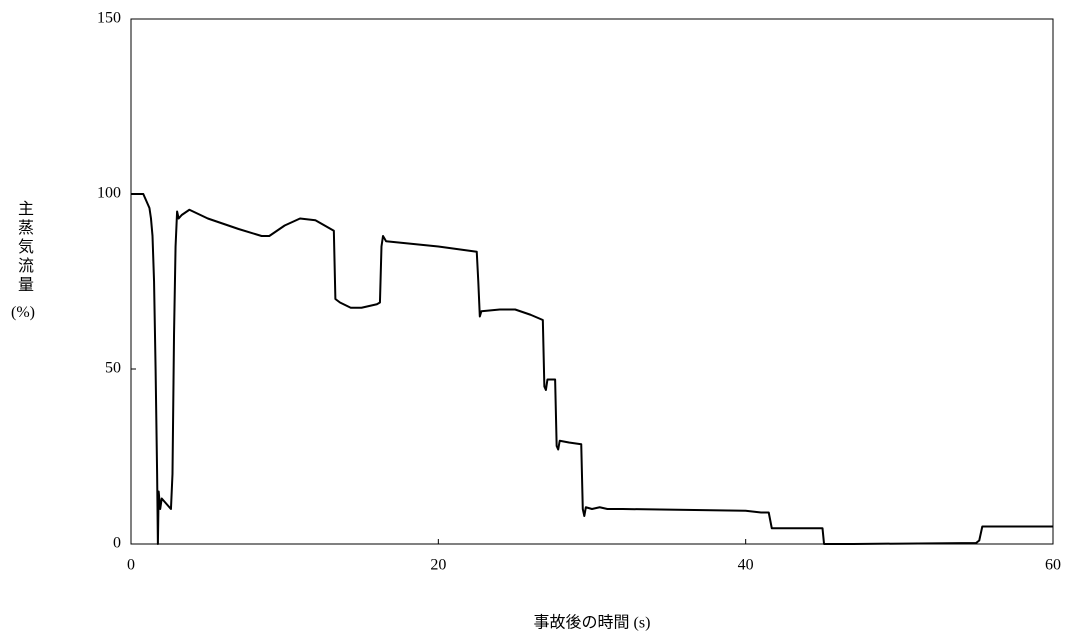 This screenshot has height=637, width=1069. What do you see at coordinates (746, 565) in the screenshot?
I see `x-tick-label: 40` at bounding box center [746, 565].